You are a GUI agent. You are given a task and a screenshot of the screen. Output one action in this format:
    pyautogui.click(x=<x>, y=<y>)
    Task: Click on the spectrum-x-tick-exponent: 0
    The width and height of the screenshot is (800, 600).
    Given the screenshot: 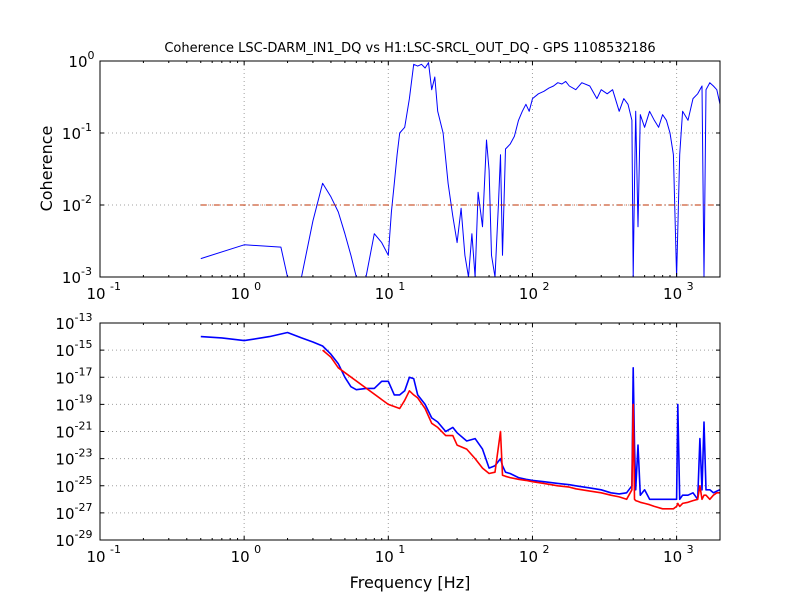 What is the action you would take?
    pyautogui.click(x=257, y=549)
    